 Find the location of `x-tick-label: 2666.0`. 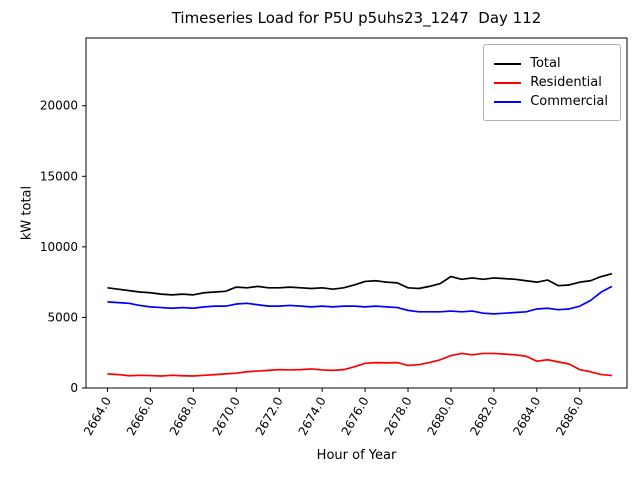

x-tick-label: 2666.0 is located at coordinates (140, 416).